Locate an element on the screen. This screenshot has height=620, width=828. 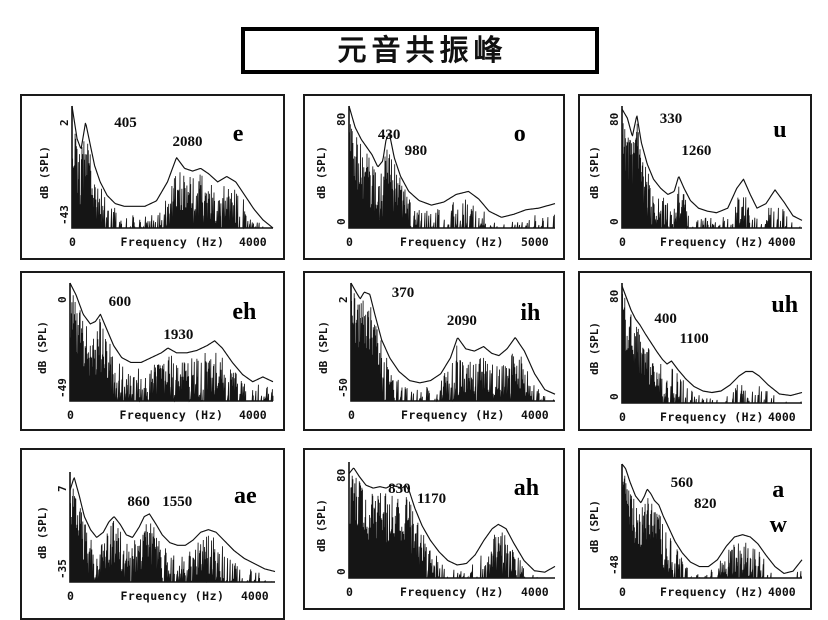
formant-label-eh-f2: 1930 is located at coordinates (178, 334).